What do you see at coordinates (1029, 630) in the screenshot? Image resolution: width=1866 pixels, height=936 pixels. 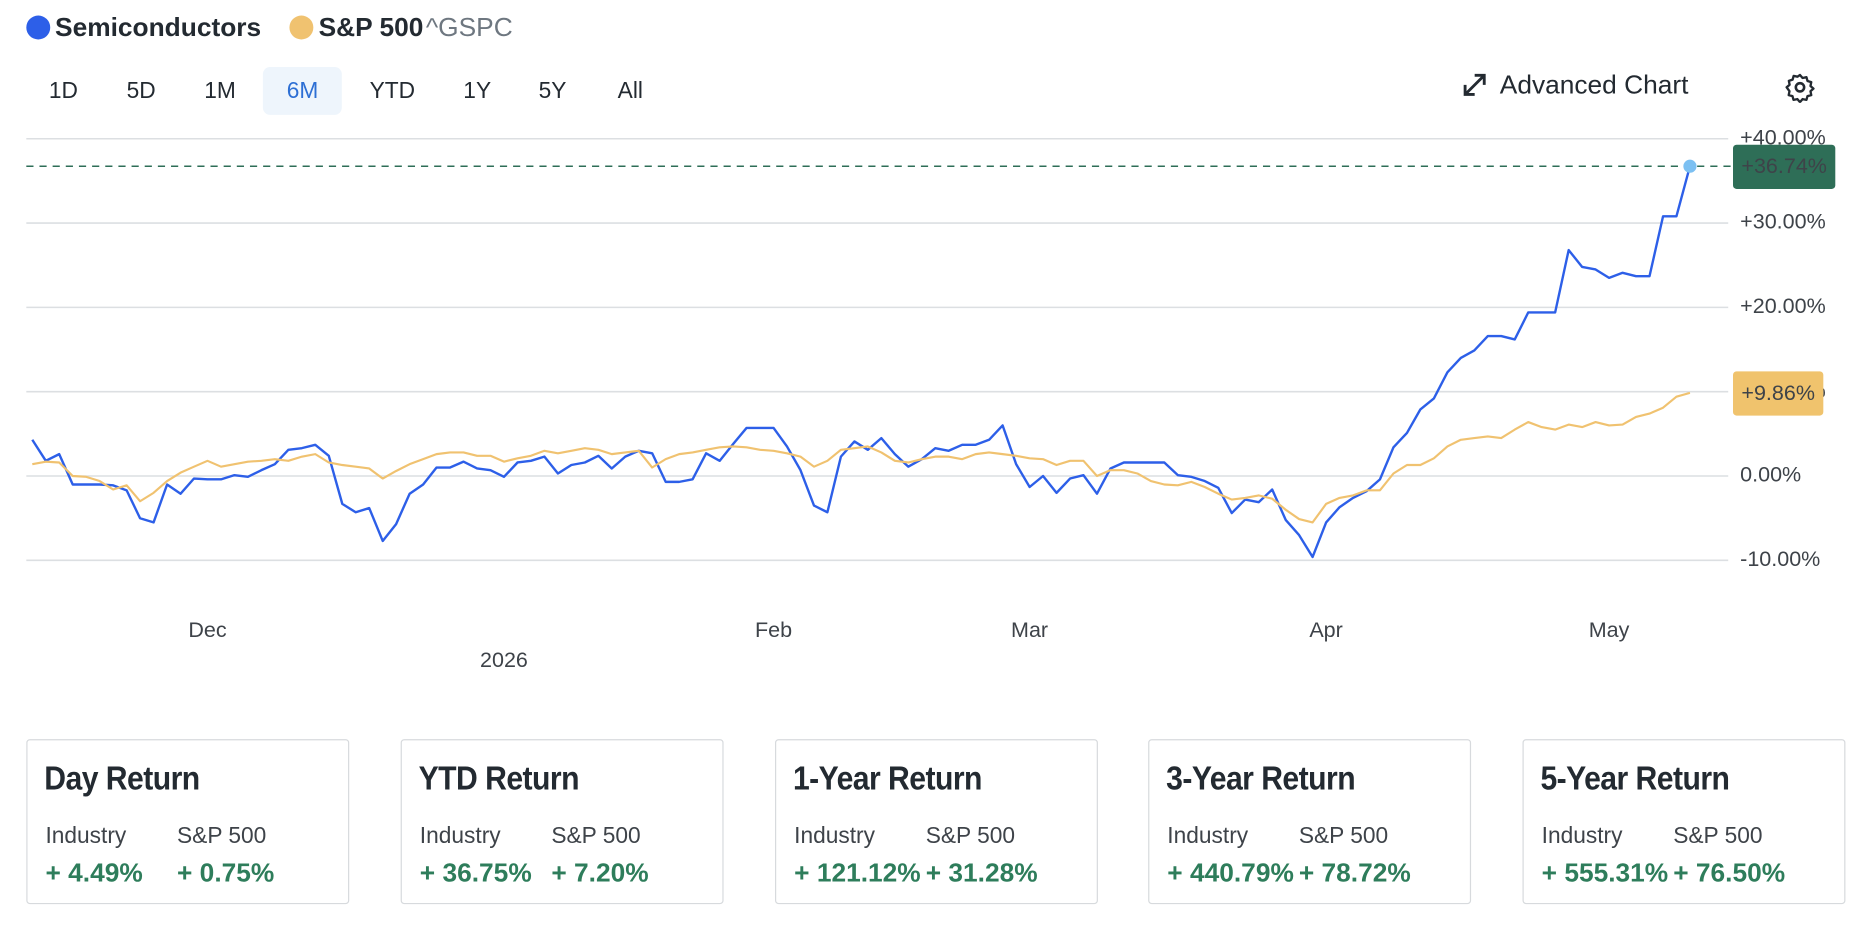 I see `x-tick-label: Mar` at bounding box center [1029, 630].